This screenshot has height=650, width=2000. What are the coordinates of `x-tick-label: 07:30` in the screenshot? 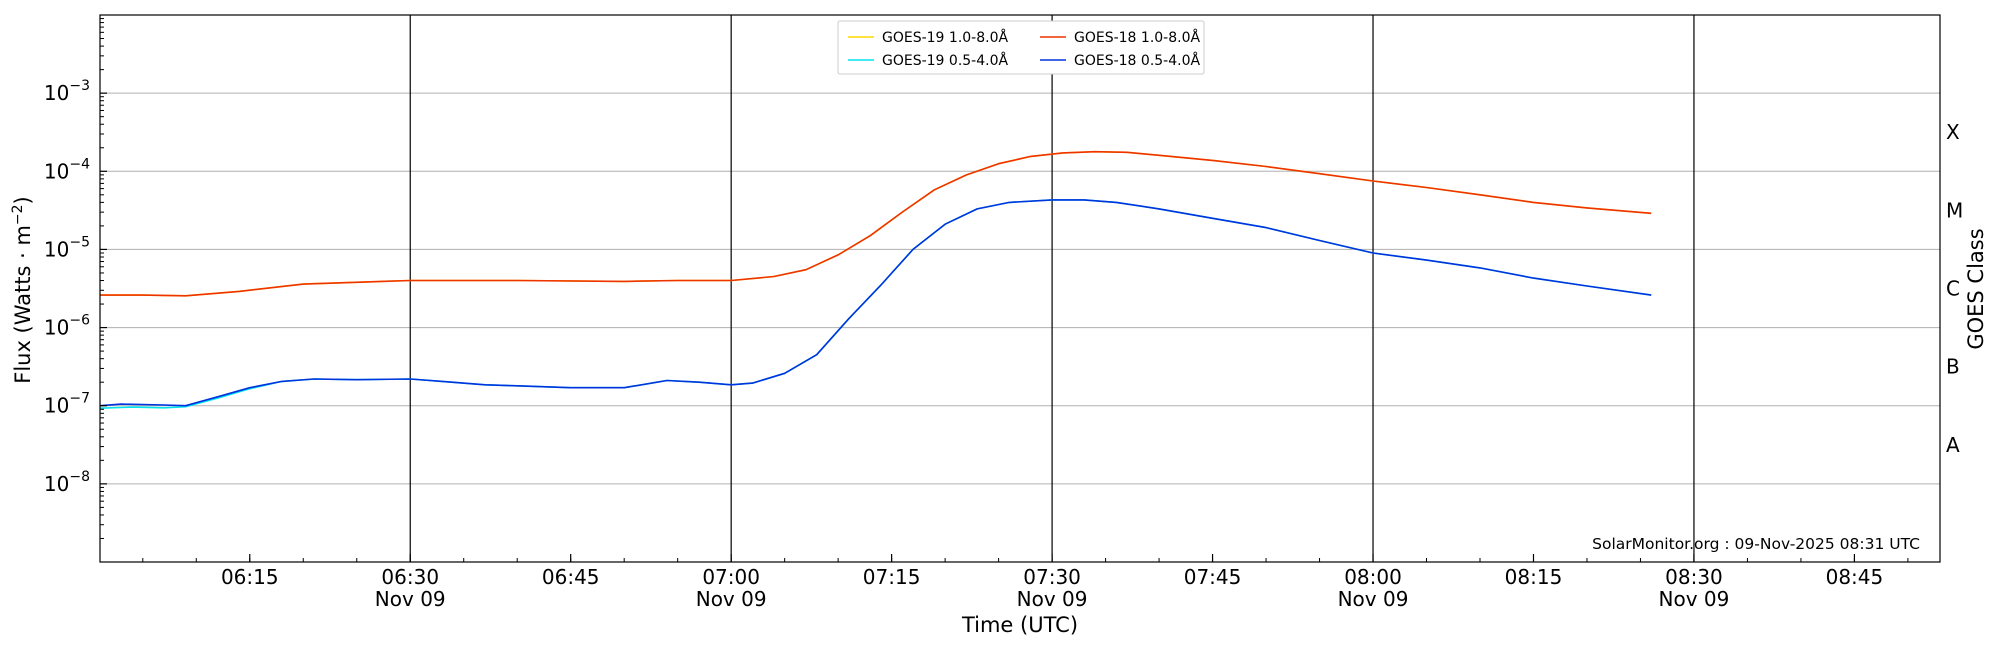 It's located at (1052, 577).